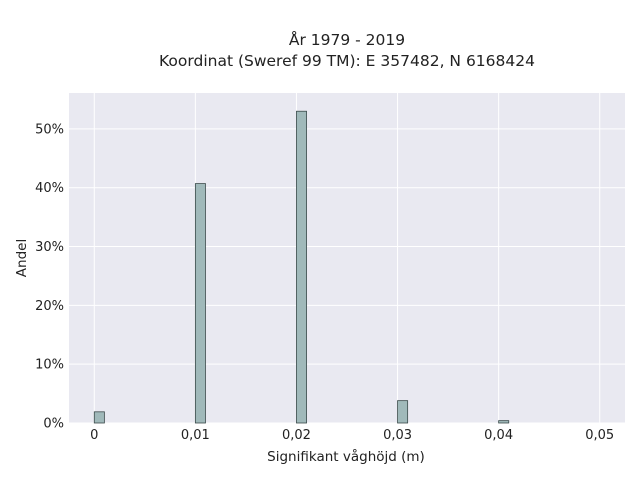  What do you see at coordinates (397, 435) in the screenshot?
I see `x-tick-label-3: 0,03` at bounding box center [397, 435].